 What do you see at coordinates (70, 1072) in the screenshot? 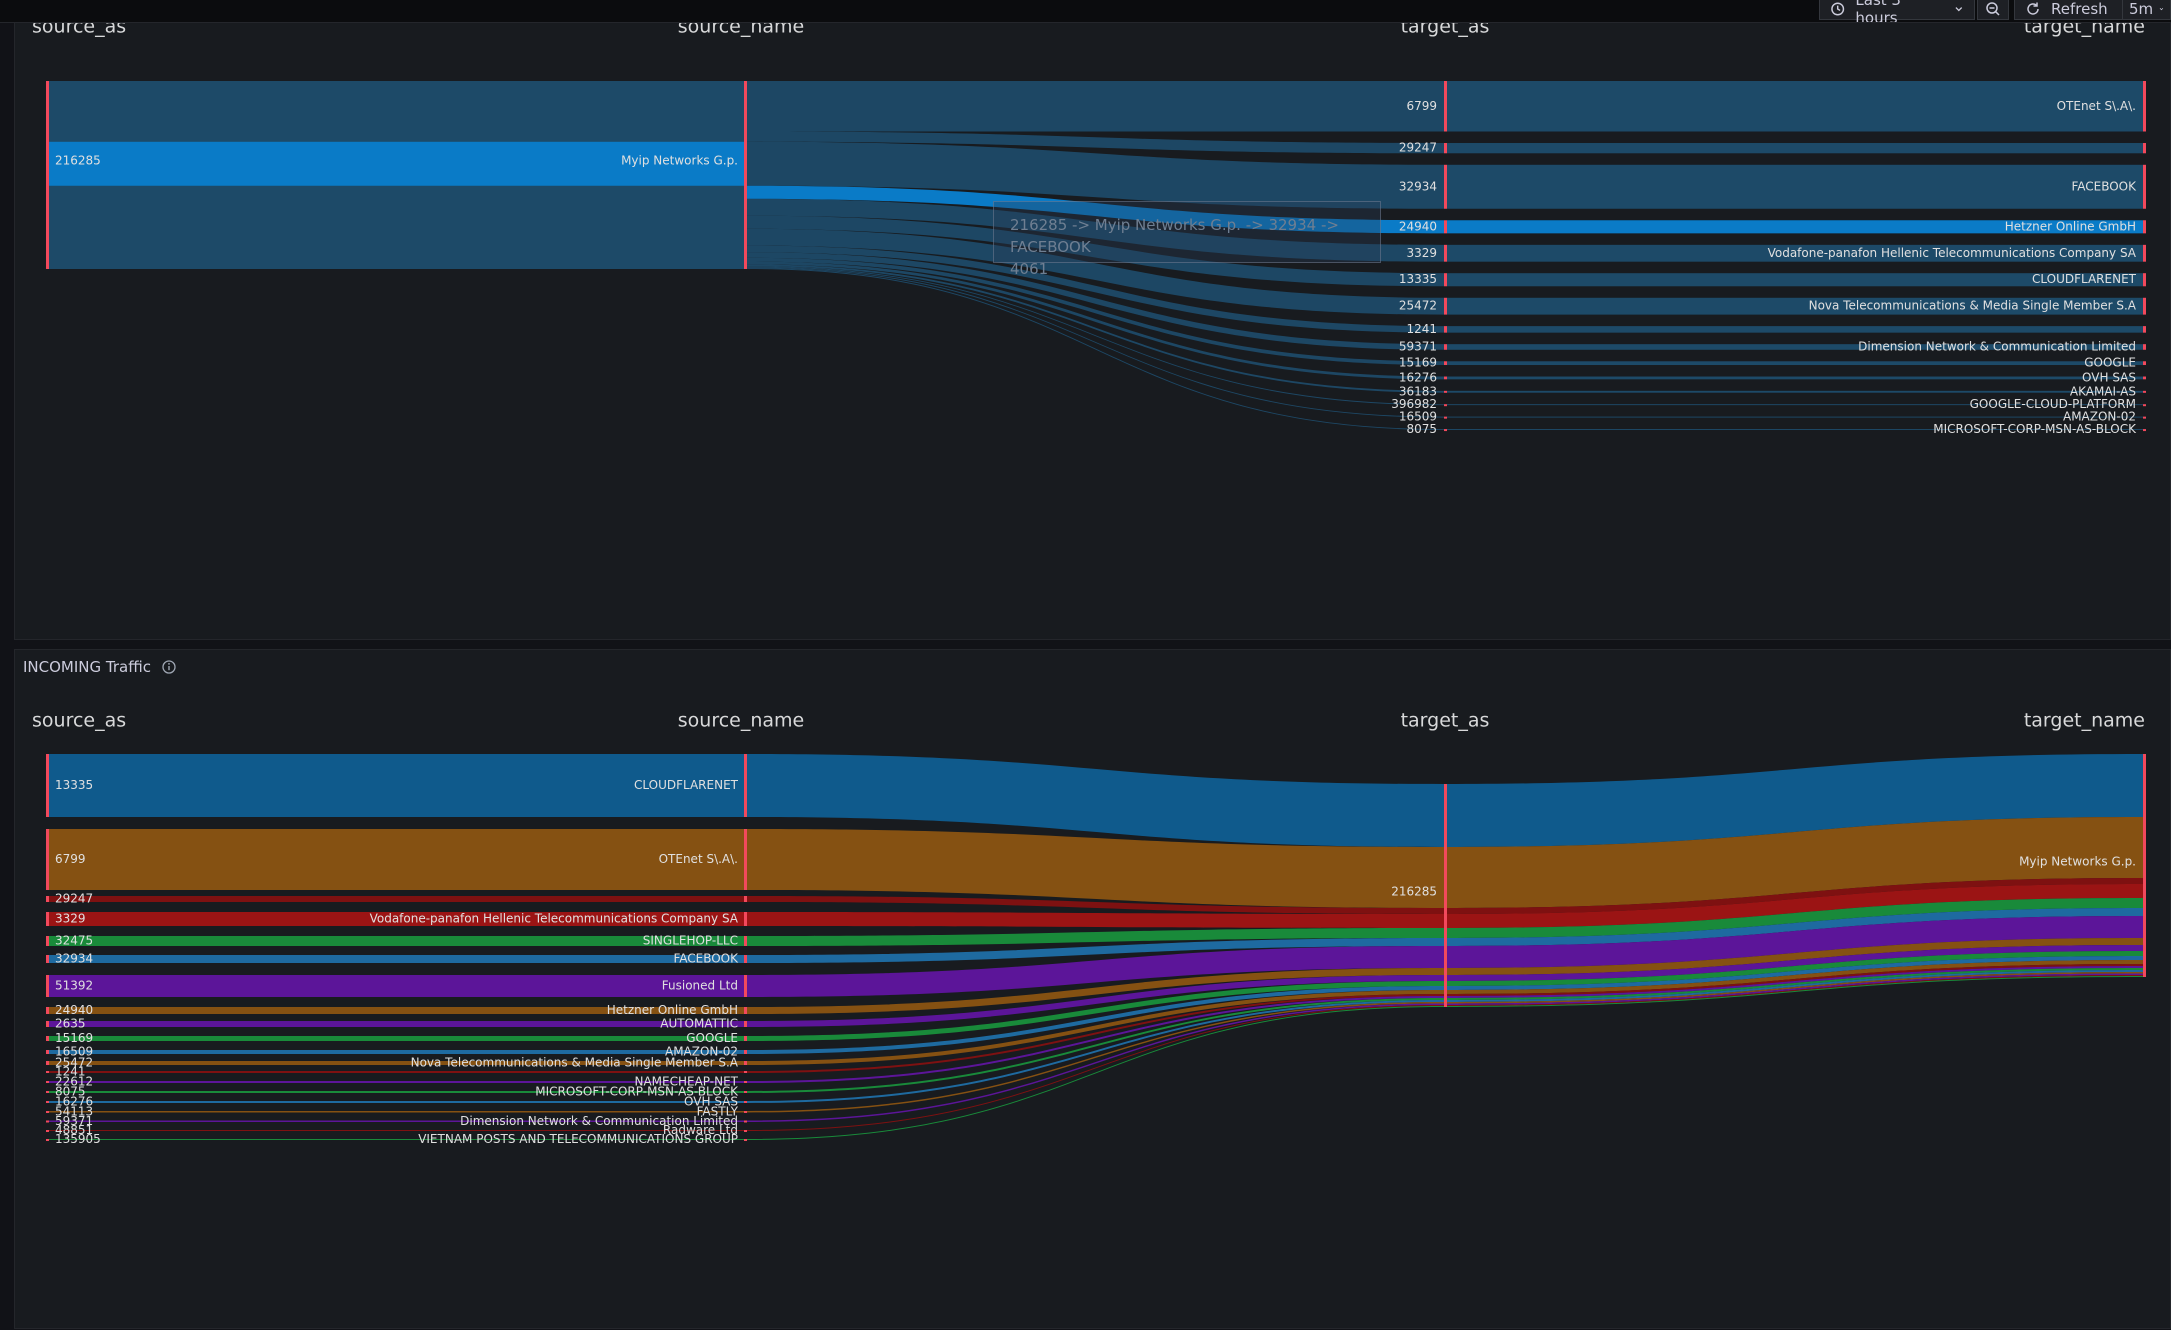
I see `node-label: 1241` at bounding box center [70, 1072].